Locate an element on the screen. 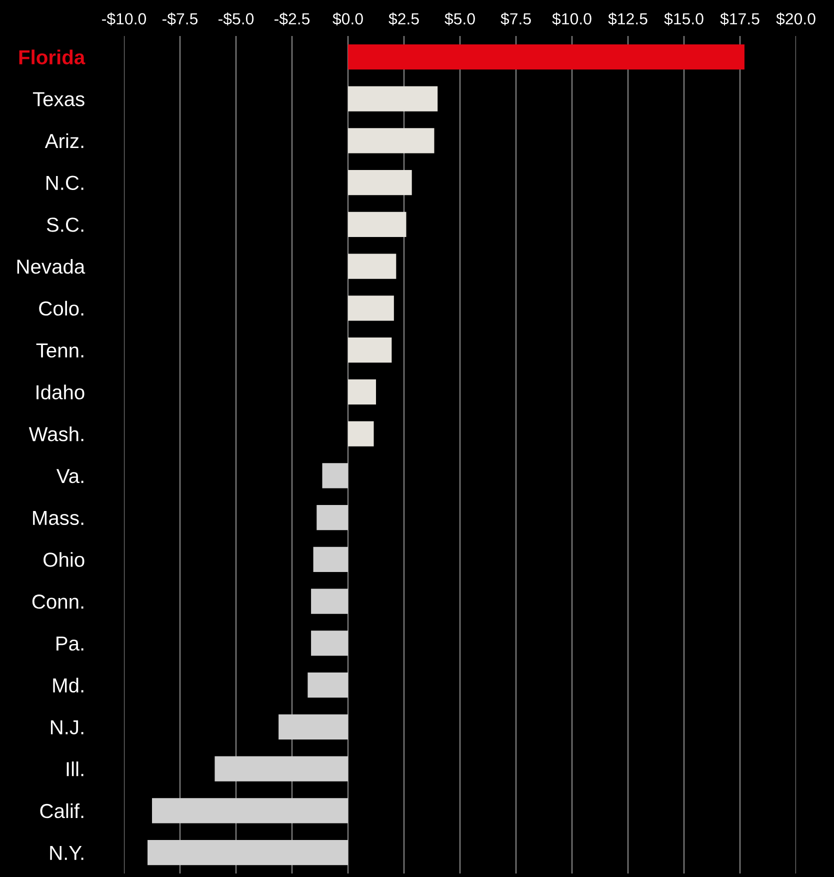  y-tick-label: Ill. is located at coordinates (75, 769).